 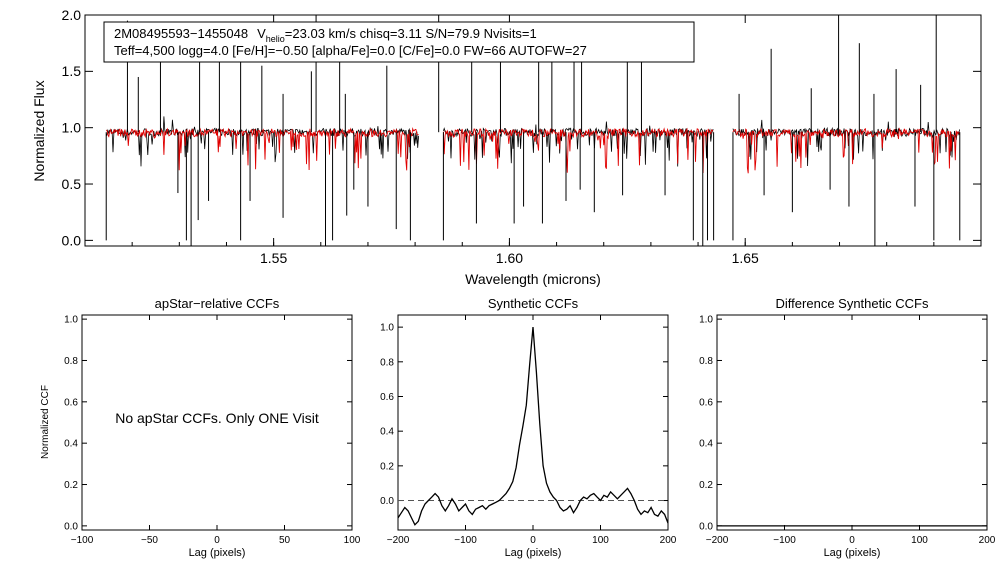 I want to click on apstar-ccf-y-tick-label: 0.6, so click(x=71, y=402).